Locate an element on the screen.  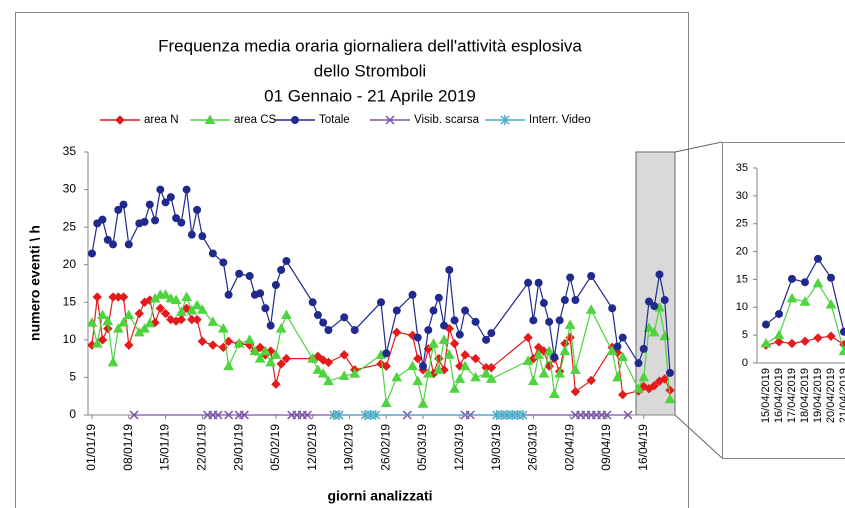
x-tick-label: 16/04/19 is located at coordinates (643, 447).